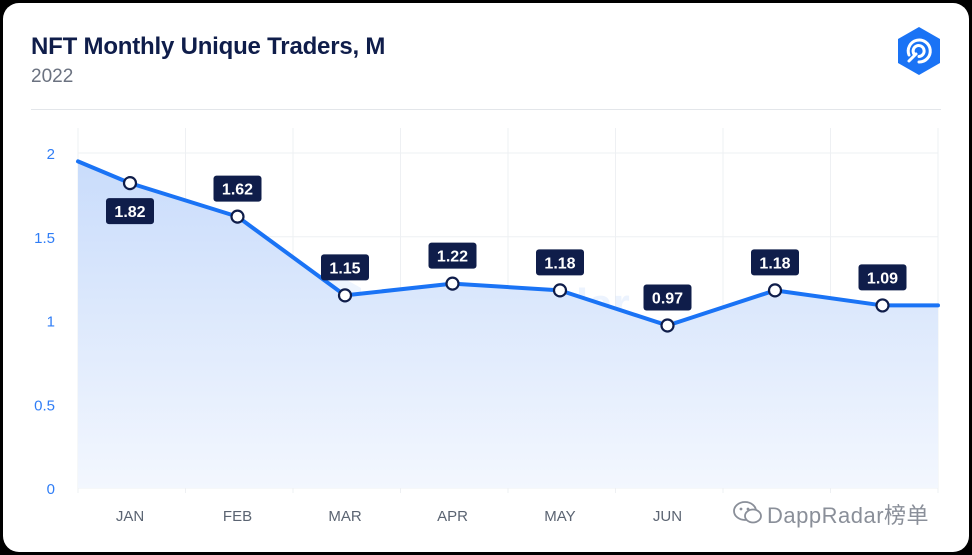  Describe the element at coordinates (52, 76) in the screenshot. I see `chart-subtitle: 2022` at that location.